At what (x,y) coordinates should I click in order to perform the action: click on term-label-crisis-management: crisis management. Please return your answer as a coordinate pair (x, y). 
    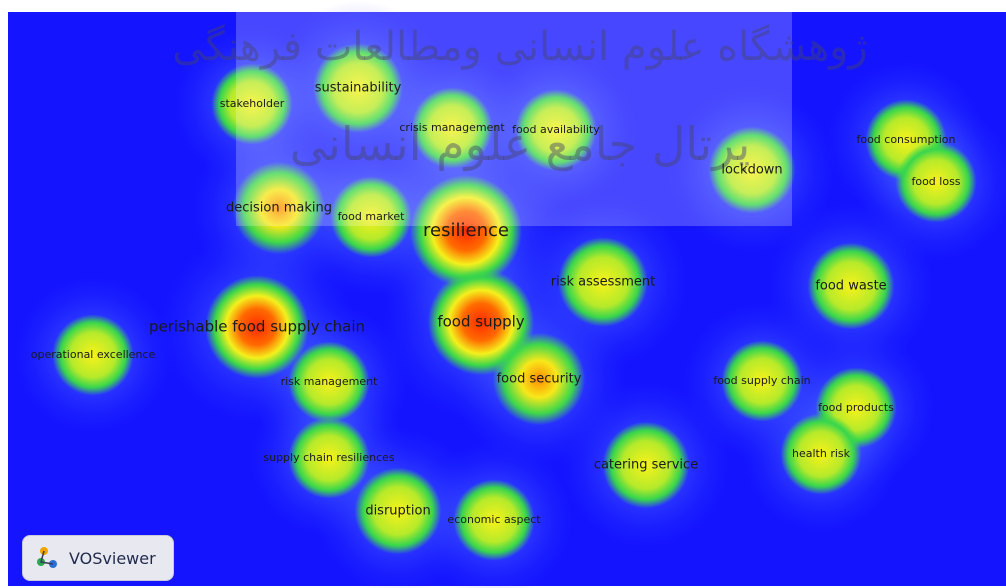
    Looking at the image, I should click on (452, 127).